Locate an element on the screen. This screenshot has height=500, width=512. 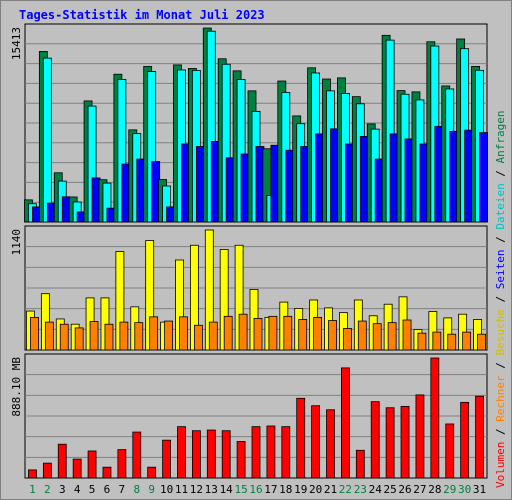
legend-volumen: Volumen is located at coordinates (500, 465).